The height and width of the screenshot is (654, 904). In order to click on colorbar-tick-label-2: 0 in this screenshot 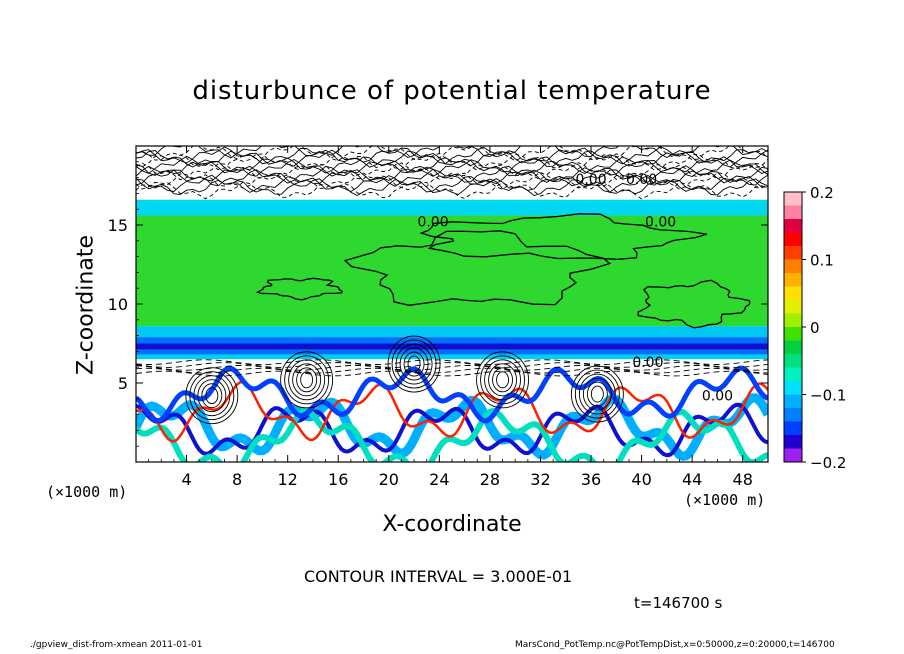, I will do `click(815, 328)`.